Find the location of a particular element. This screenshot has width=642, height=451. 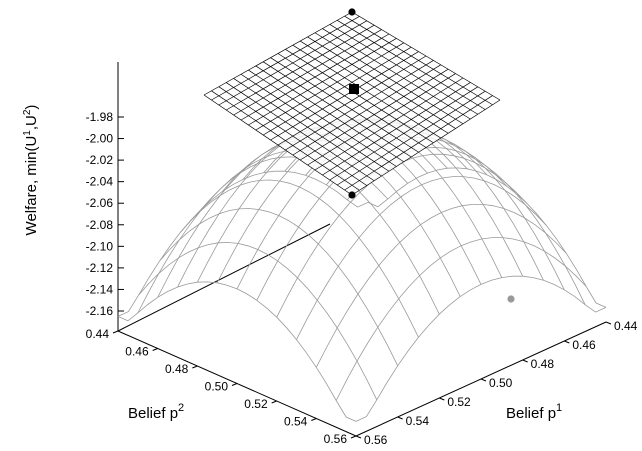

z-axis-label-mid: ,U is located at coordinates (31, 122).